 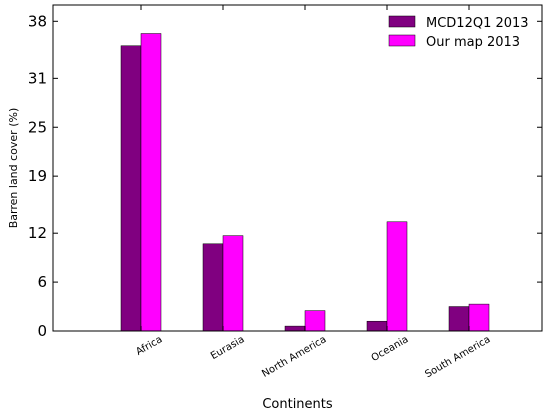 What do you see at coordinates (131, 188) in the screenshot?
I see `bar-mcd12q1-africa` at bounding box center [131, 188].